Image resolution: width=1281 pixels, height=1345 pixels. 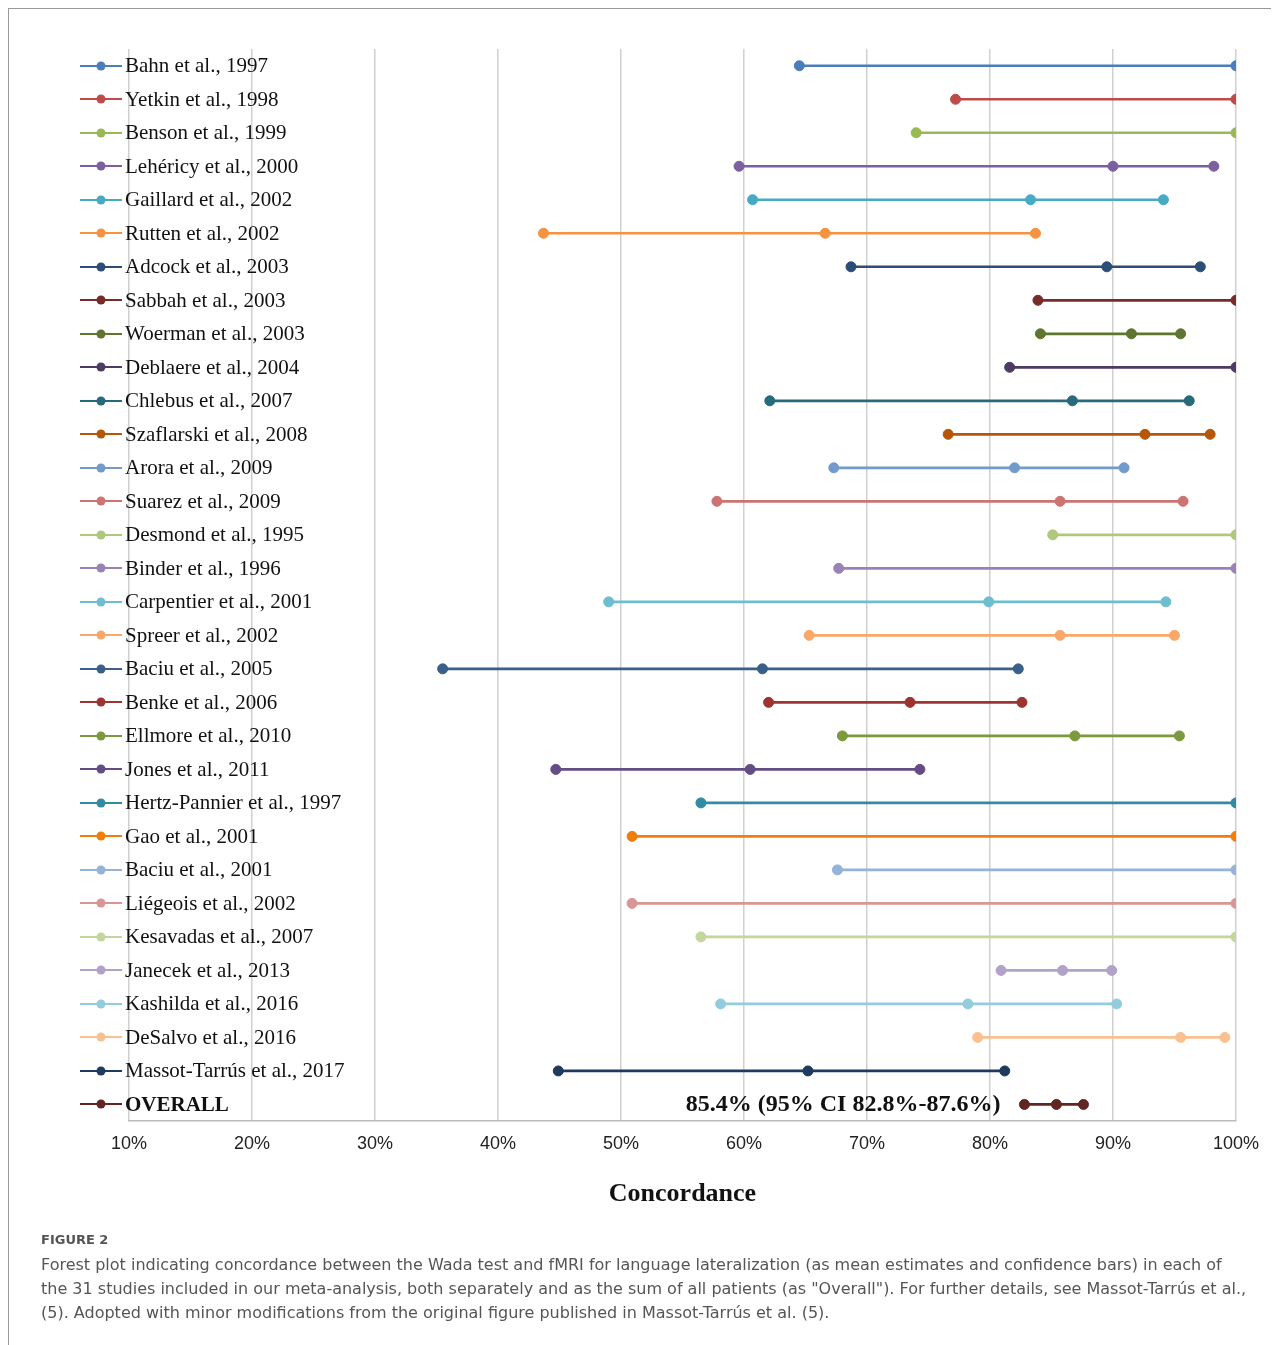 What do you see at coordinates (129, 1142) in the screenshot?
I see `x-tick-label: 10%` at bounding box center [129, 1142].